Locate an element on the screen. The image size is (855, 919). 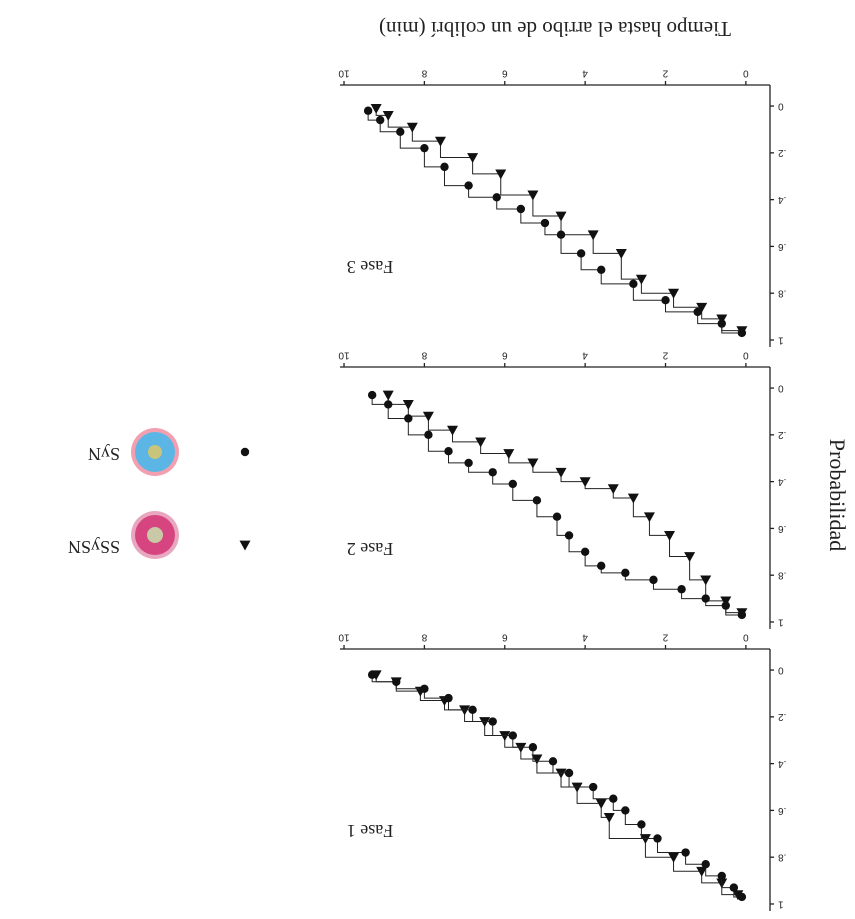
panel-title: Fase 2 is located at coordinates (370, 549).